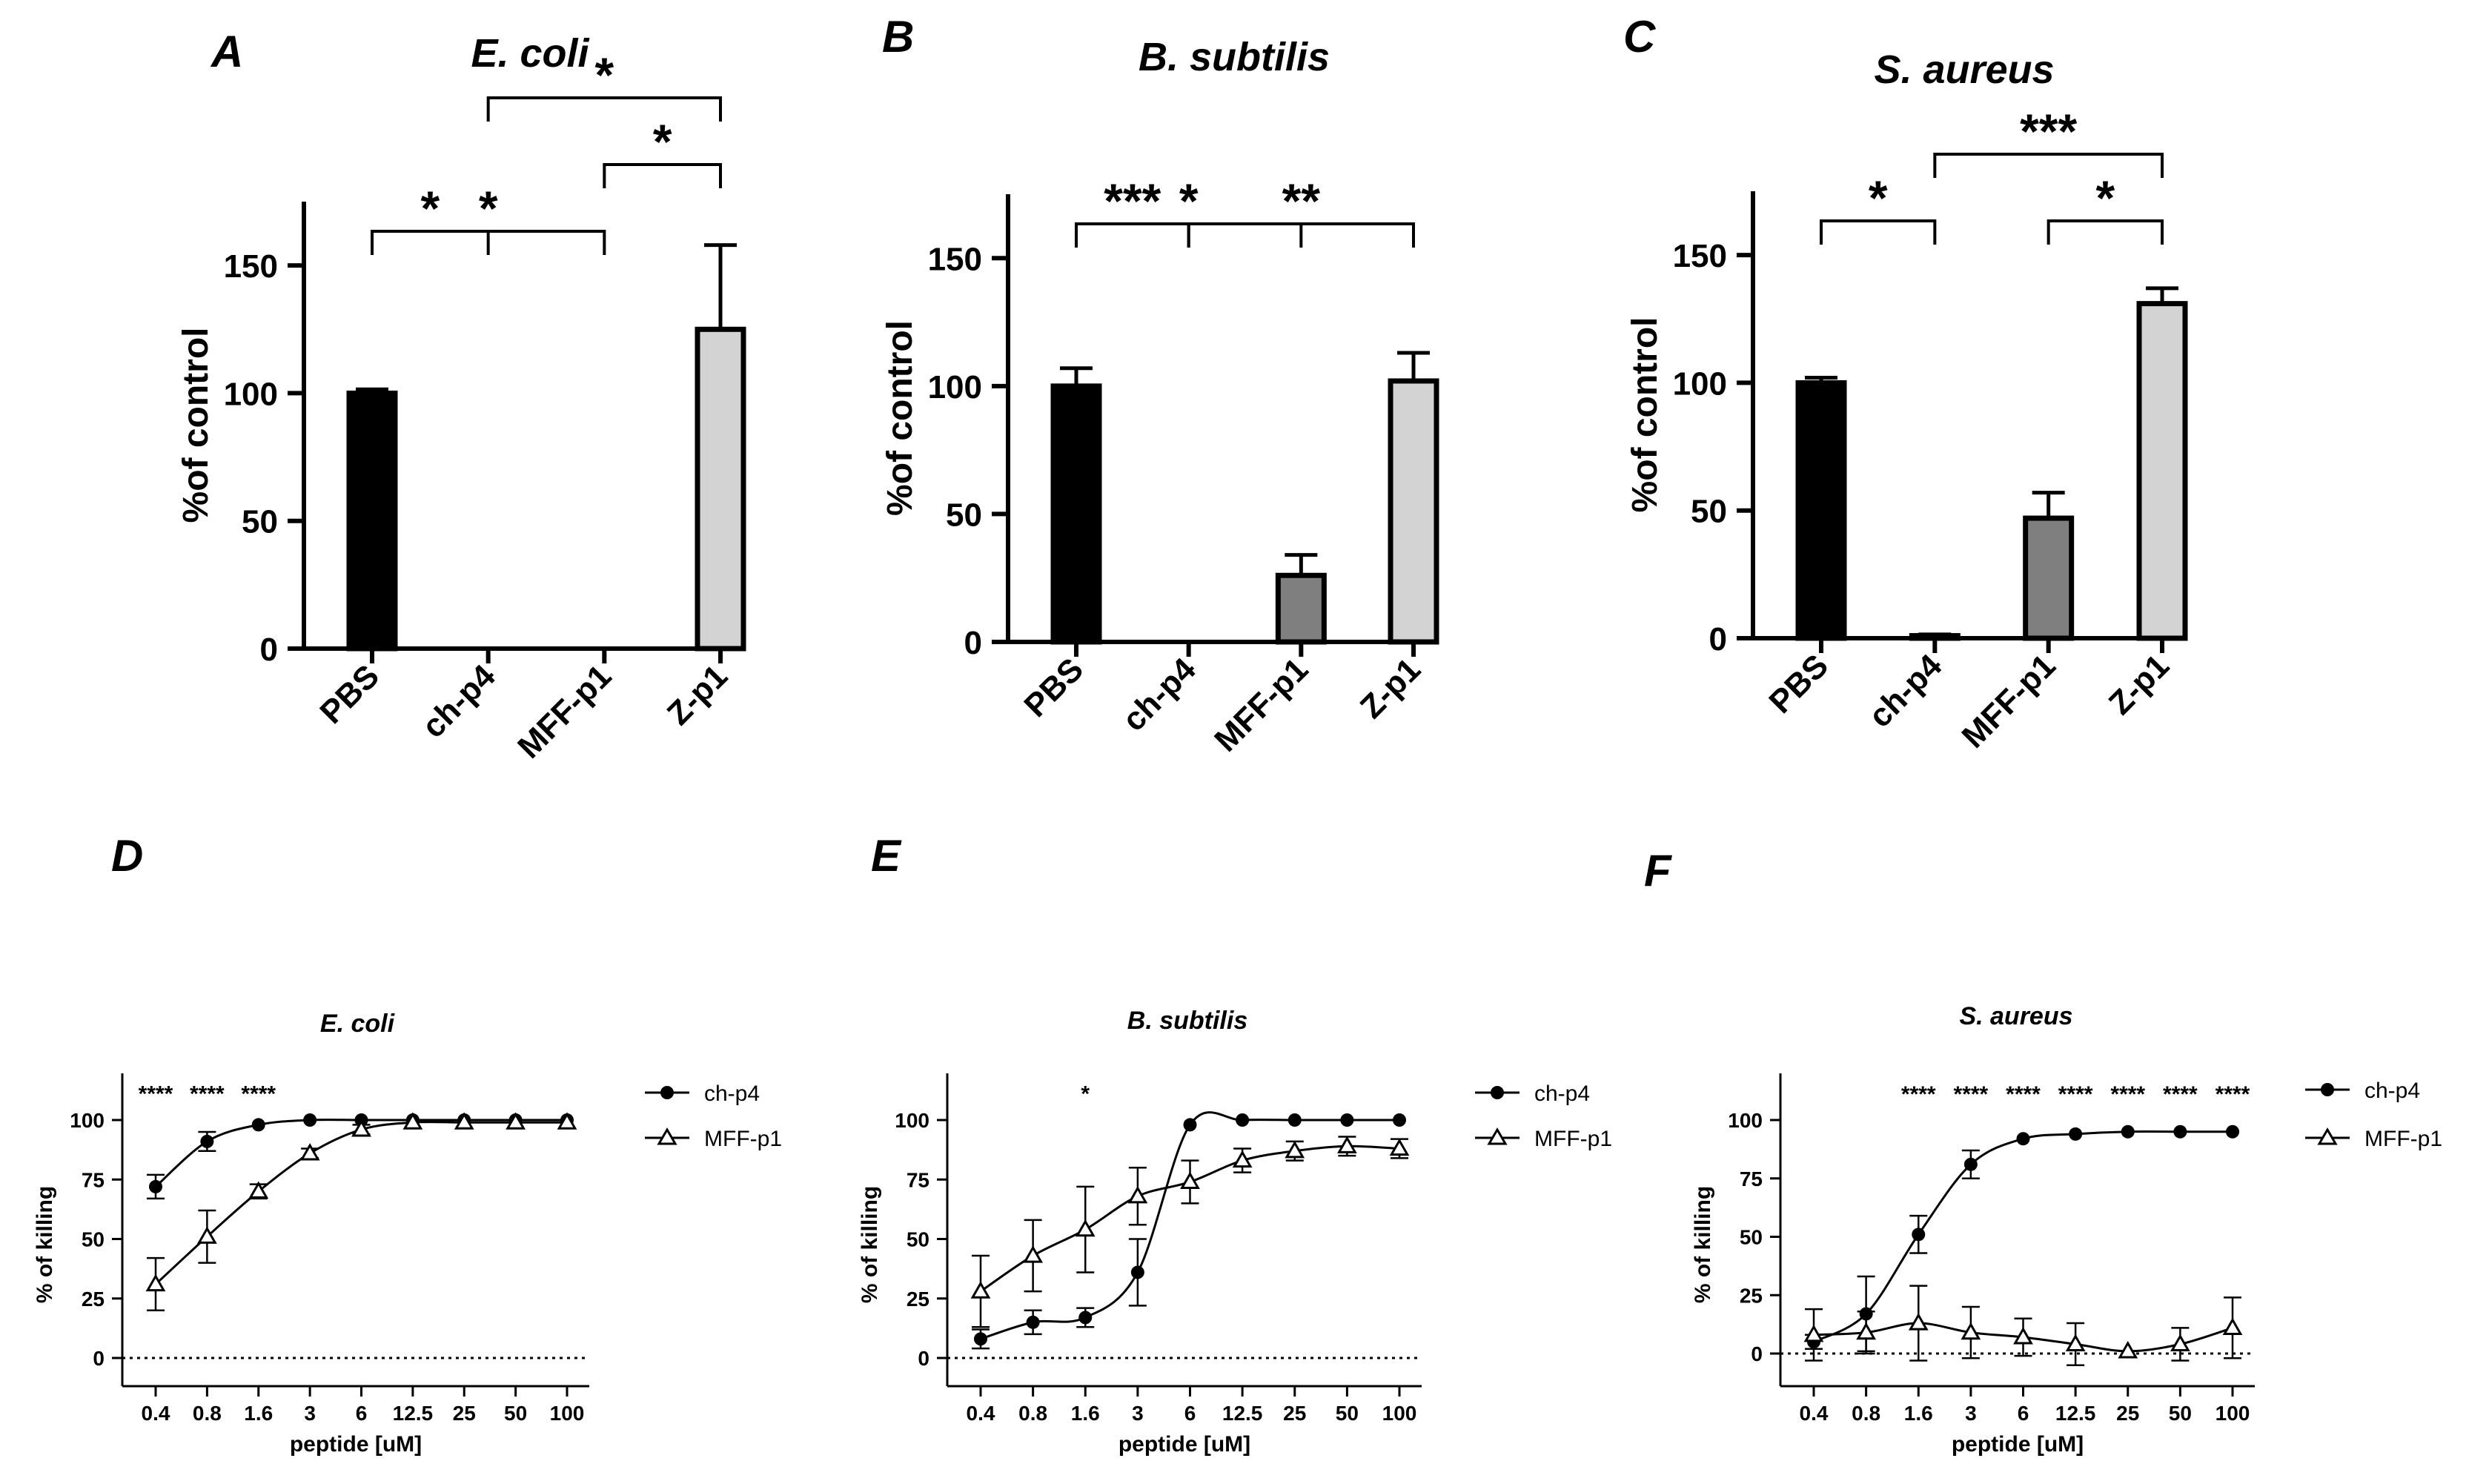 This screenshot has width=2469, height=1484. What do you see at coordinates (1964, 69) in the screenshot?
I see `panel-title: S. aureus` at bounding box center [1964, 69].